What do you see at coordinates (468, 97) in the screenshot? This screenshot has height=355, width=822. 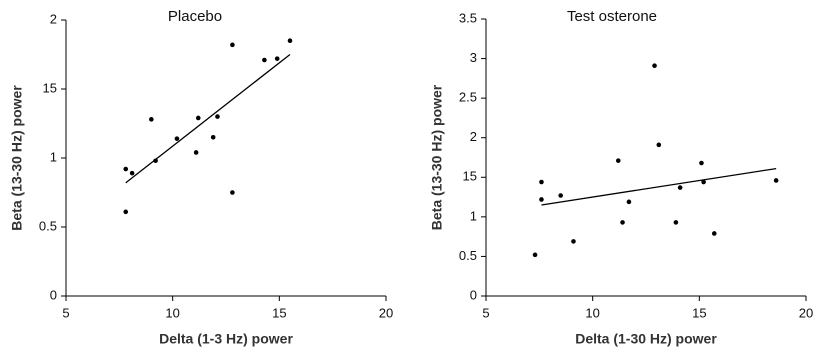 I see `y-tick-label: 2.5` at bounding box center [468, 97].